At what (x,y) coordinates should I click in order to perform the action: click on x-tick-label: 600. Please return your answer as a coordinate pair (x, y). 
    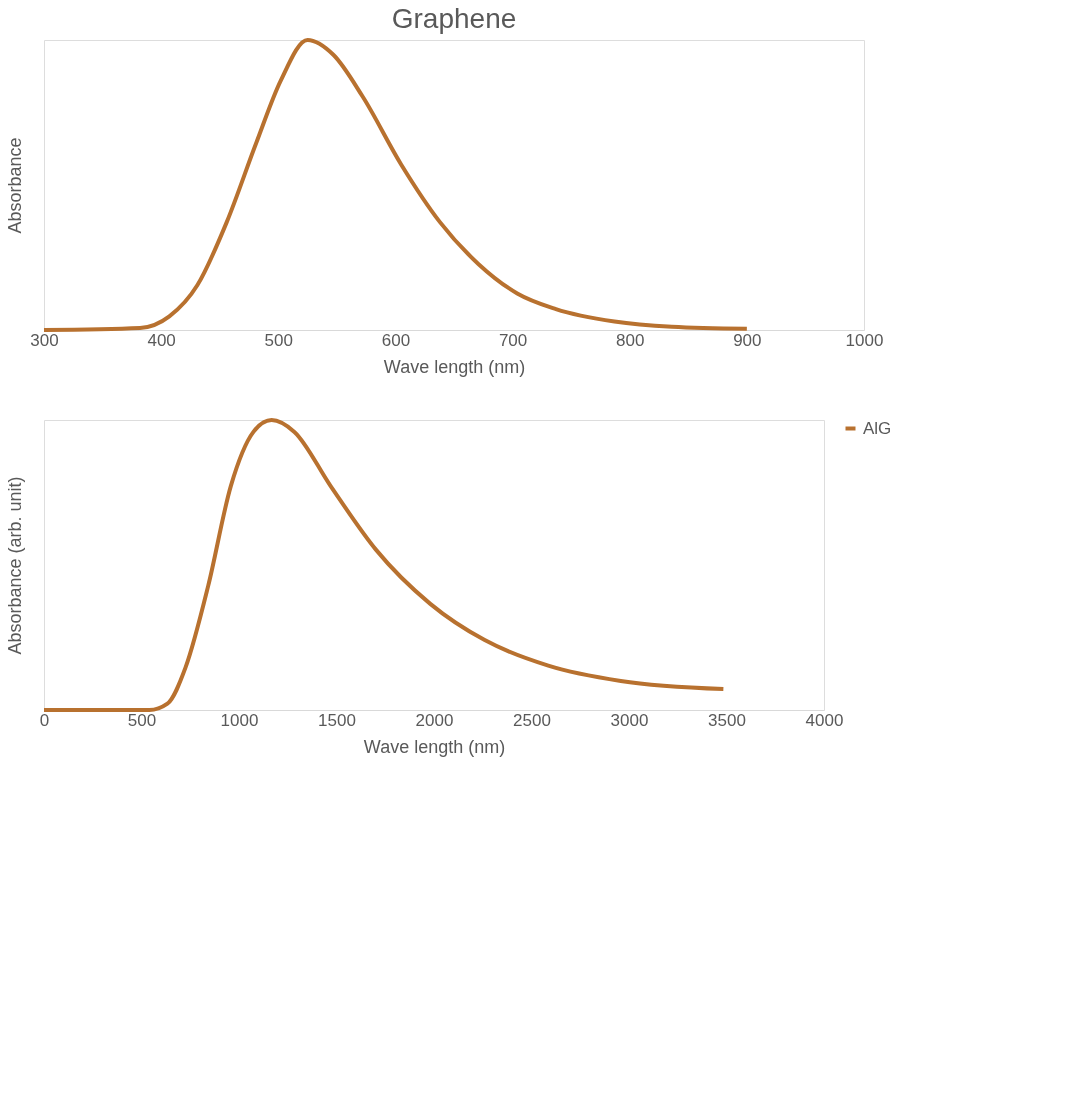
    Looking at the image, I should click on (396, 340).